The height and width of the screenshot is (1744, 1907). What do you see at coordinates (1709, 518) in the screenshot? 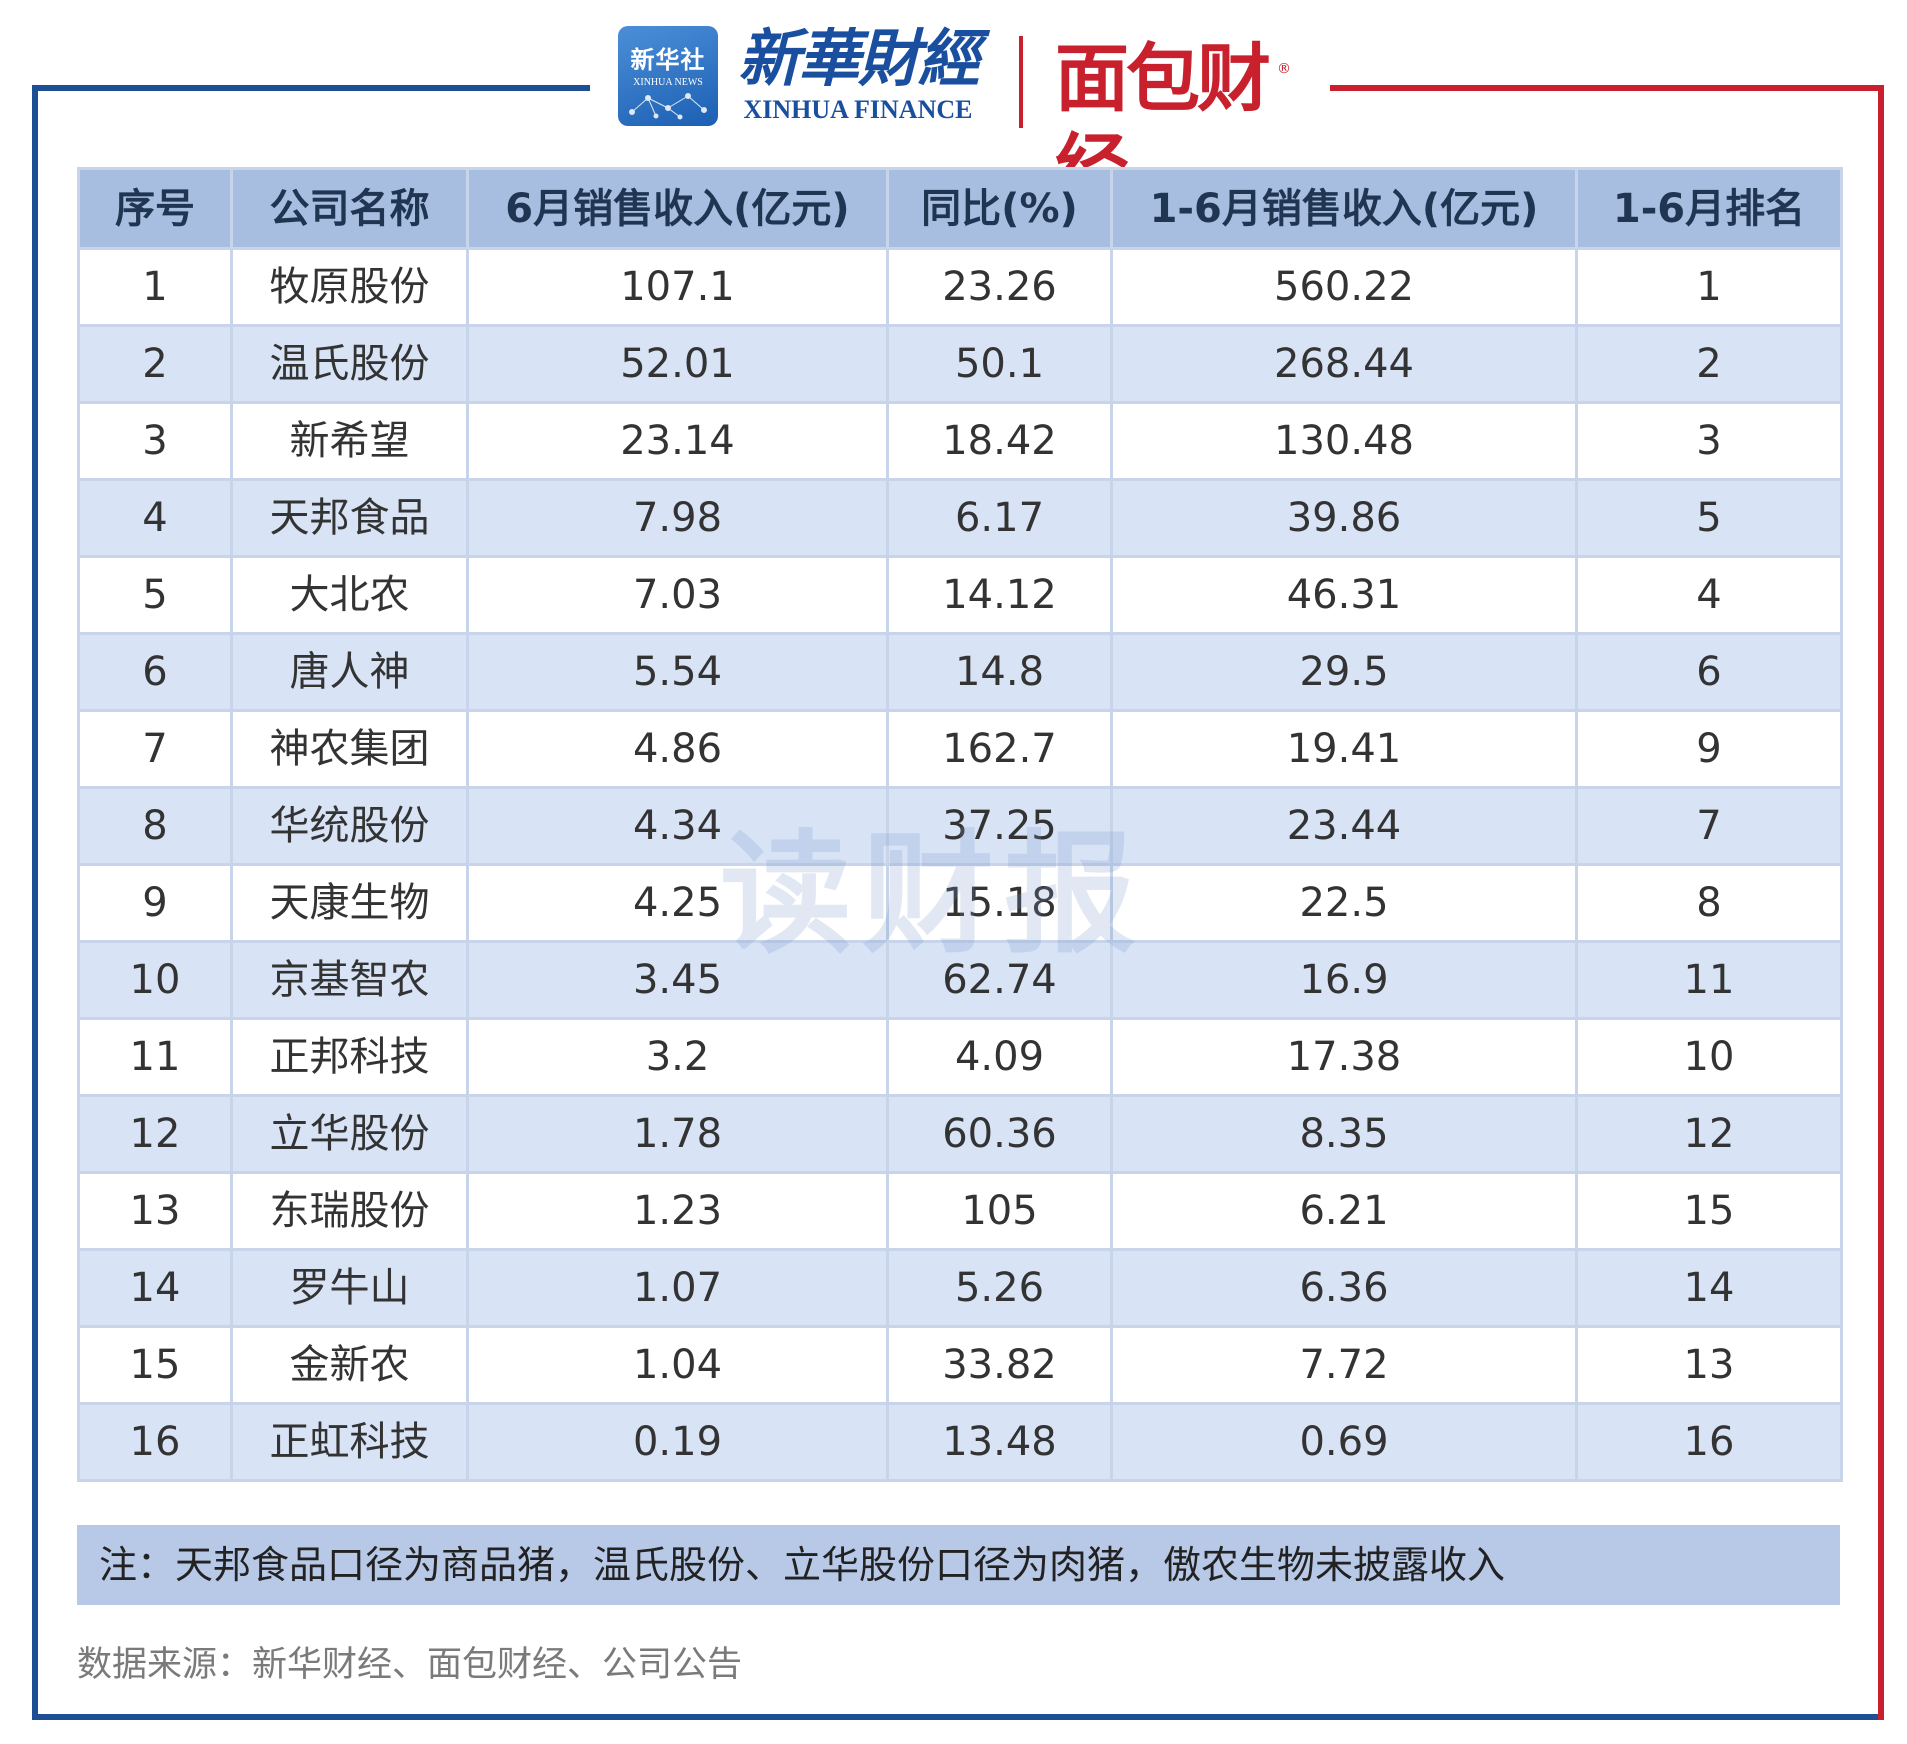
I see `cell-h1-rank: 5` at bounding box center [1709, 518].